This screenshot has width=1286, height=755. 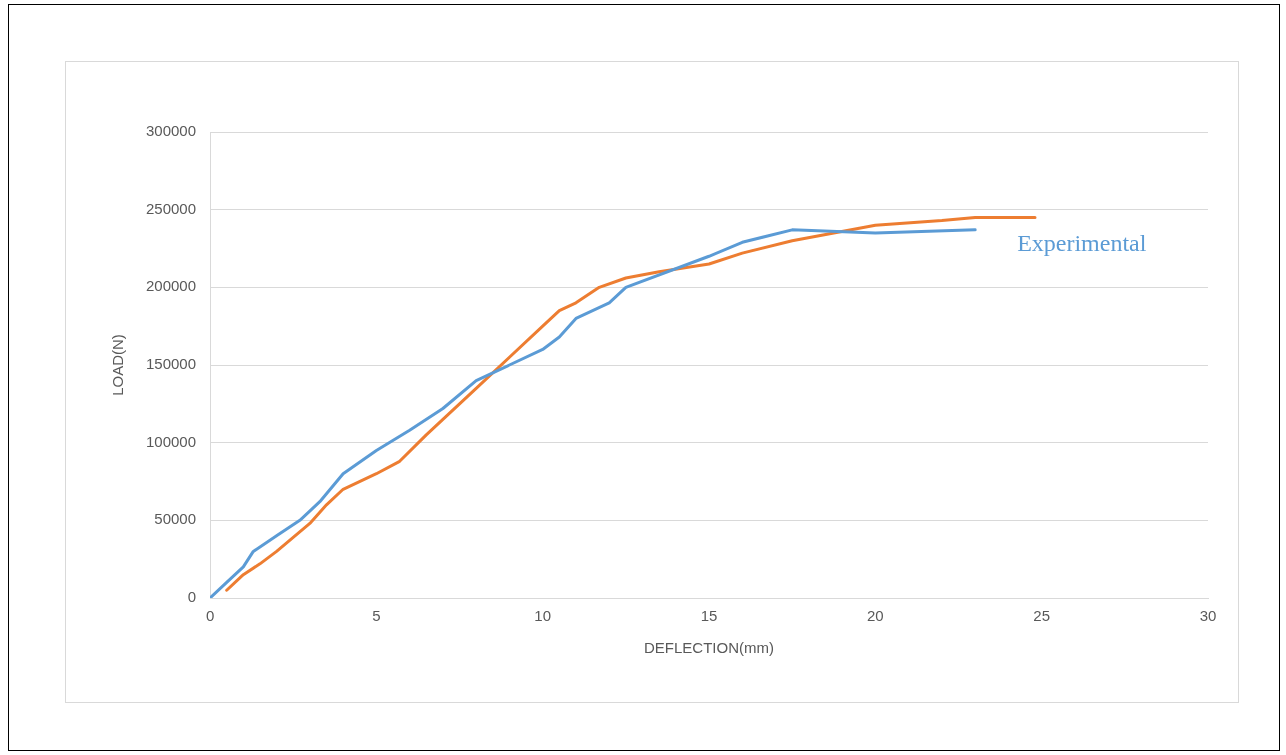 I want to click on x-tick-label: 25, so click(x=1042, y=616).